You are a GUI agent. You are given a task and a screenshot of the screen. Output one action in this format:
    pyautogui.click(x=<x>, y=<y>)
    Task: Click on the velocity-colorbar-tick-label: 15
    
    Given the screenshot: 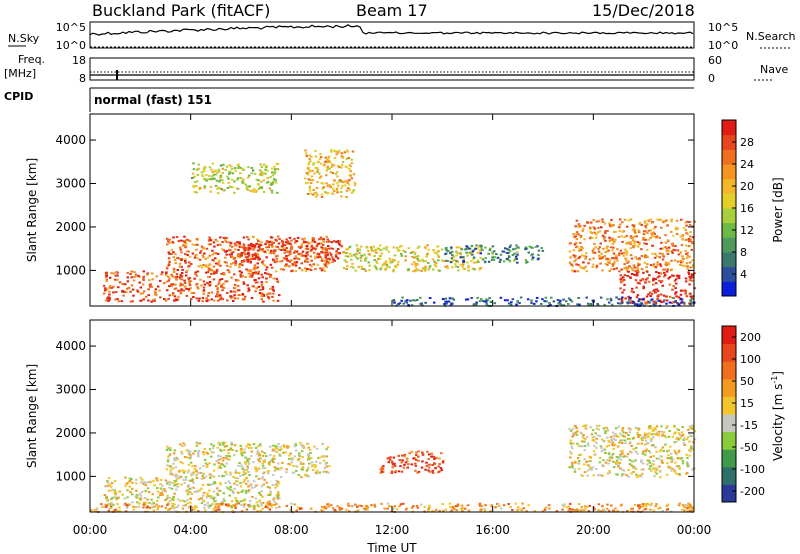 What is the action you would take?
    pyautogui.click(x=747, y=403)
    